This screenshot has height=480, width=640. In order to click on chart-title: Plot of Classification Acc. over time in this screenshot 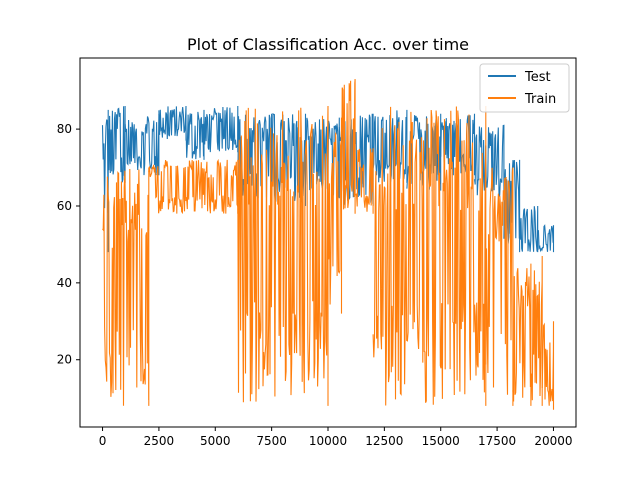, I will do `click(328, 44)`.